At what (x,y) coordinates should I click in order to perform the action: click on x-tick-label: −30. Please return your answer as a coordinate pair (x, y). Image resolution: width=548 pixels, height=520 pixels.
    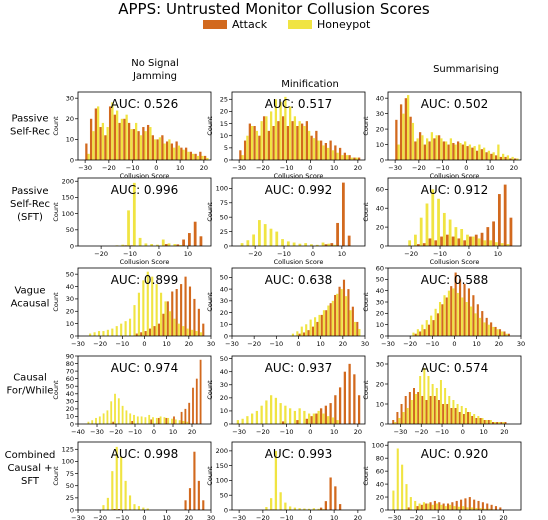
    Looking at the image, I should click on (239, 517).